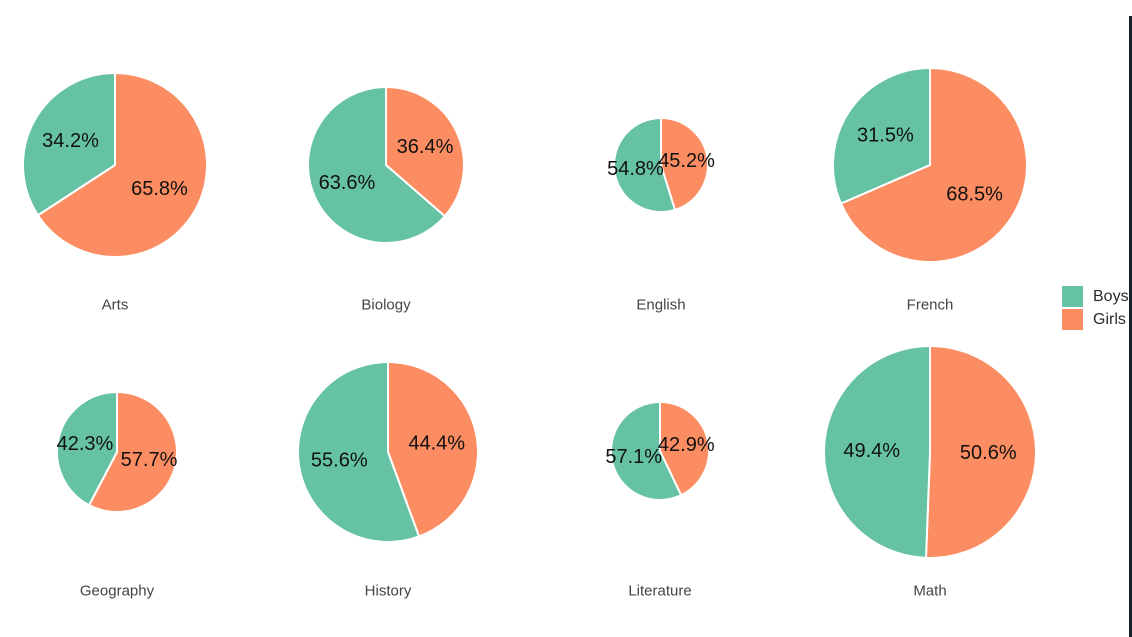 The height and width of the screenshot is (637, 1132). What do you see at coordinates (1109, 319) in the screenshot?
I see `legend-label: Girls` at bounding box center [1109, 319].